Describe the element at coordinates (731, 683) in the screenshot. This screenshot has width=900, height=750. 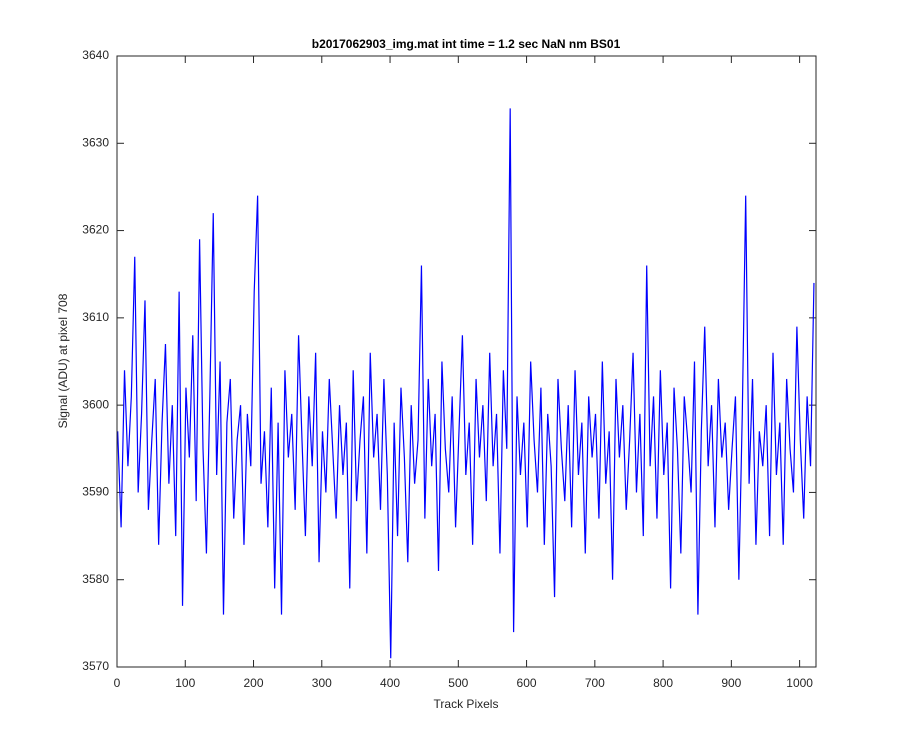
I see `x-tick-label: 900` at that location.